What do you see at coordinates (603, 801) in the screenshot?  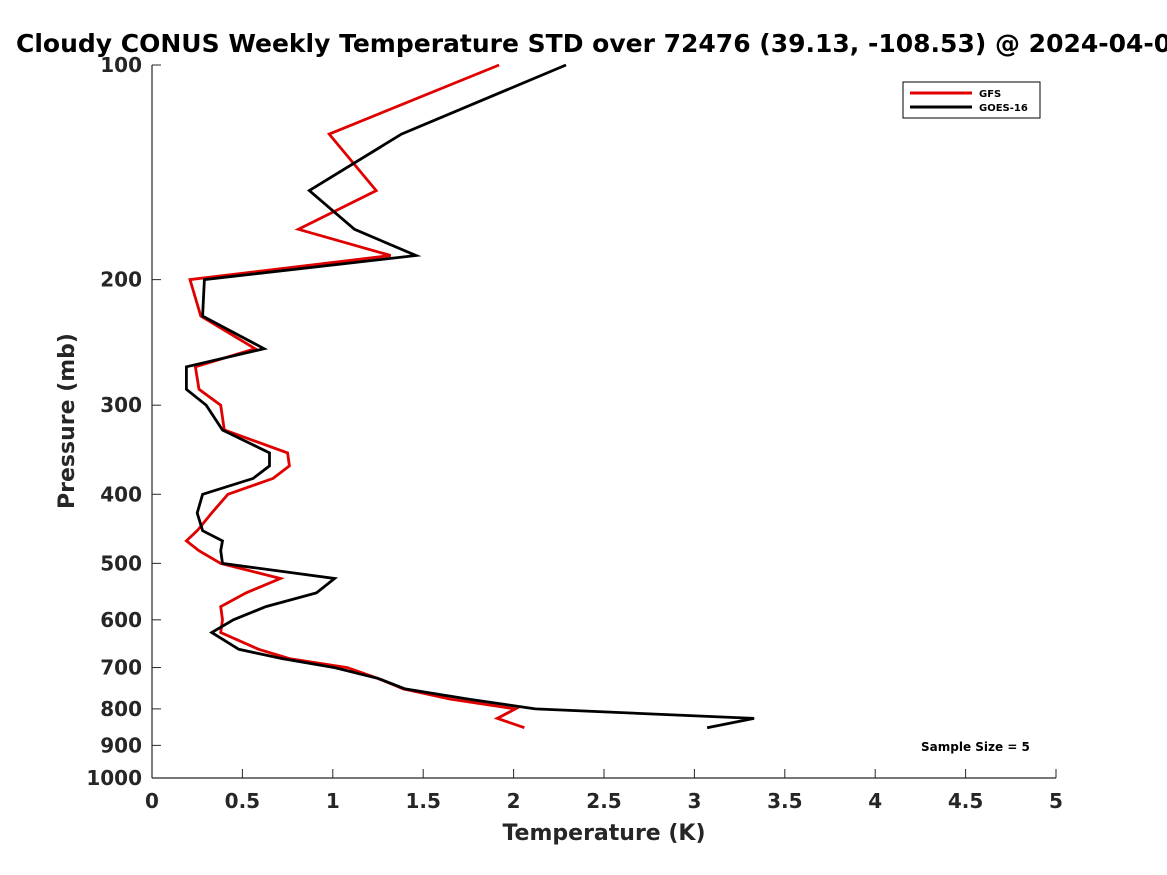 I see `x-tick-label: 2.5` at bounding box center [603, 801].